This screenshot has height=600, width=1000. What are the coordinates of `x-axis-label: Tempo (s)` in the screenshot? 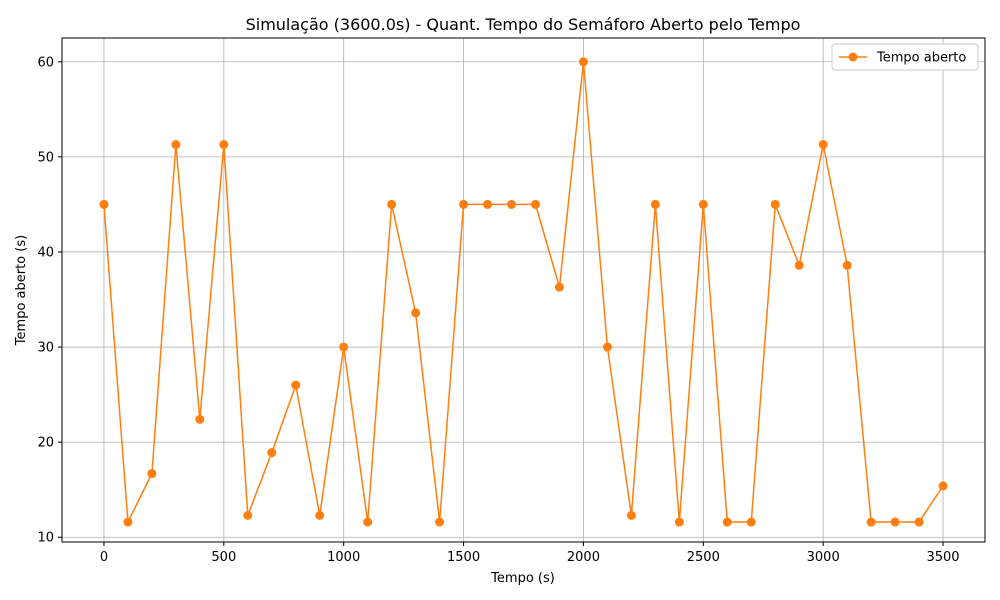 It's located at (522, 578).